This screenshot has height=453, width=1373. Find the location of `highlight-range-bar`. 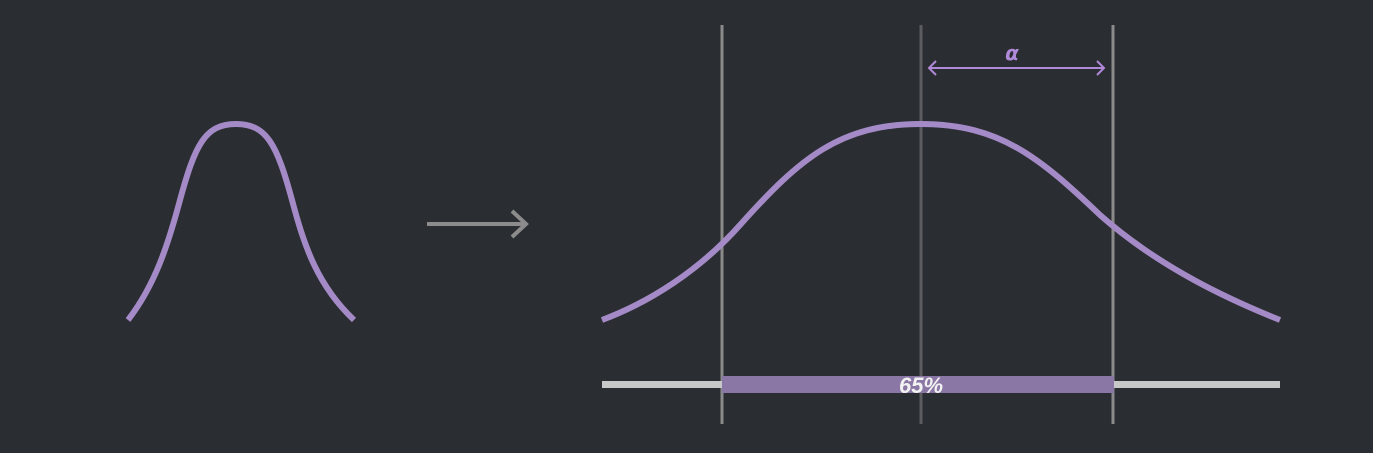

highlight-range-bar is located at coordinates (918, 384).